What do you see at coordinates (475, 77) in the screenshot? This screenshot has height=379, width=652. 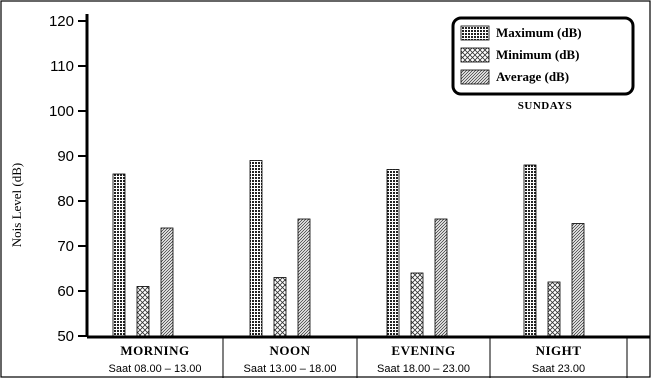 I see `legend-swatch-average` at bounding box center [475, 77].